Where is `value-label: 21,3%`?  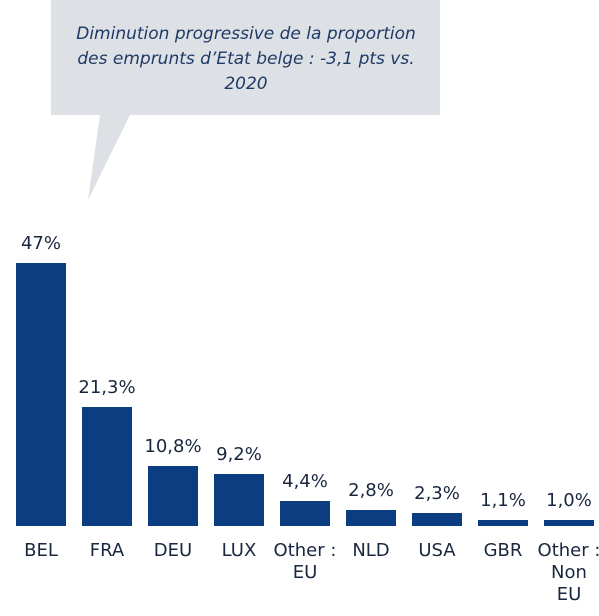
value-label: 21,3% is located at coordinates (107, 387).